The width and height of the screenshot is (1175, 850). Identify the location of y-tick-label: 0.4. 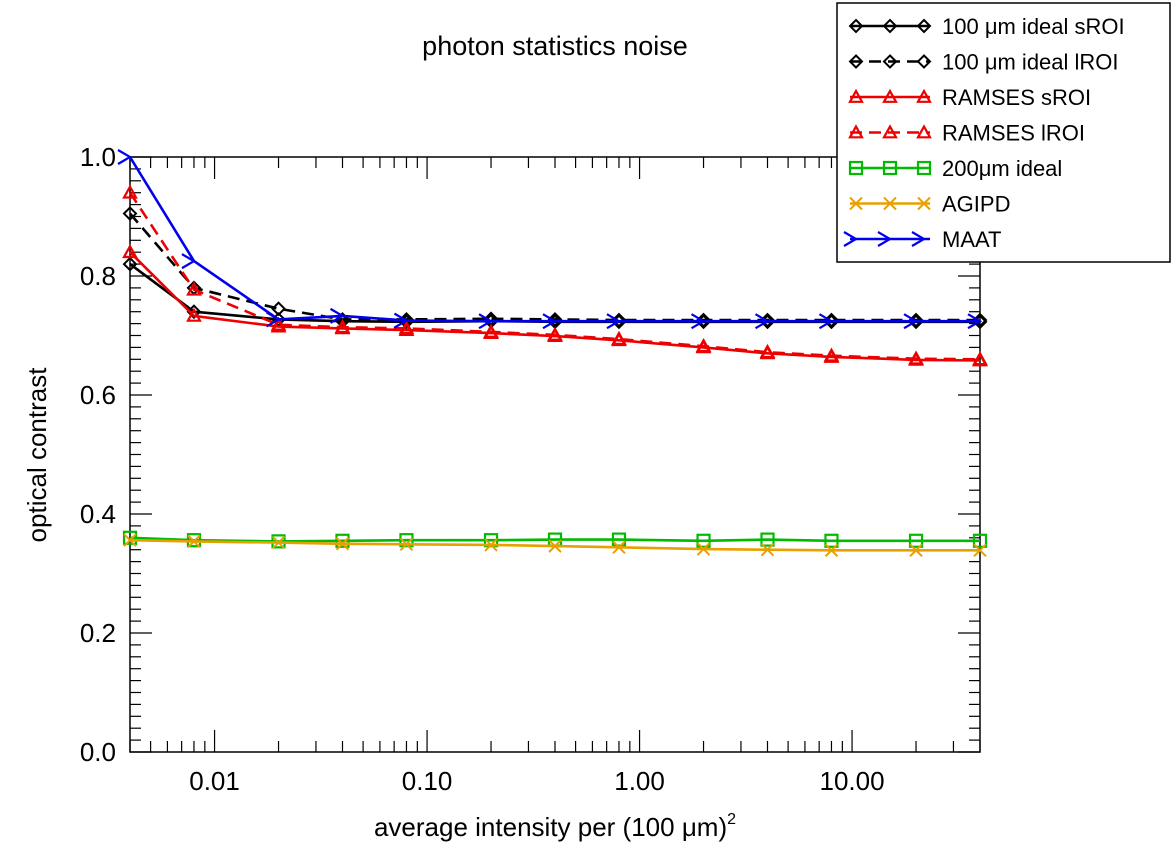
(98, 514).